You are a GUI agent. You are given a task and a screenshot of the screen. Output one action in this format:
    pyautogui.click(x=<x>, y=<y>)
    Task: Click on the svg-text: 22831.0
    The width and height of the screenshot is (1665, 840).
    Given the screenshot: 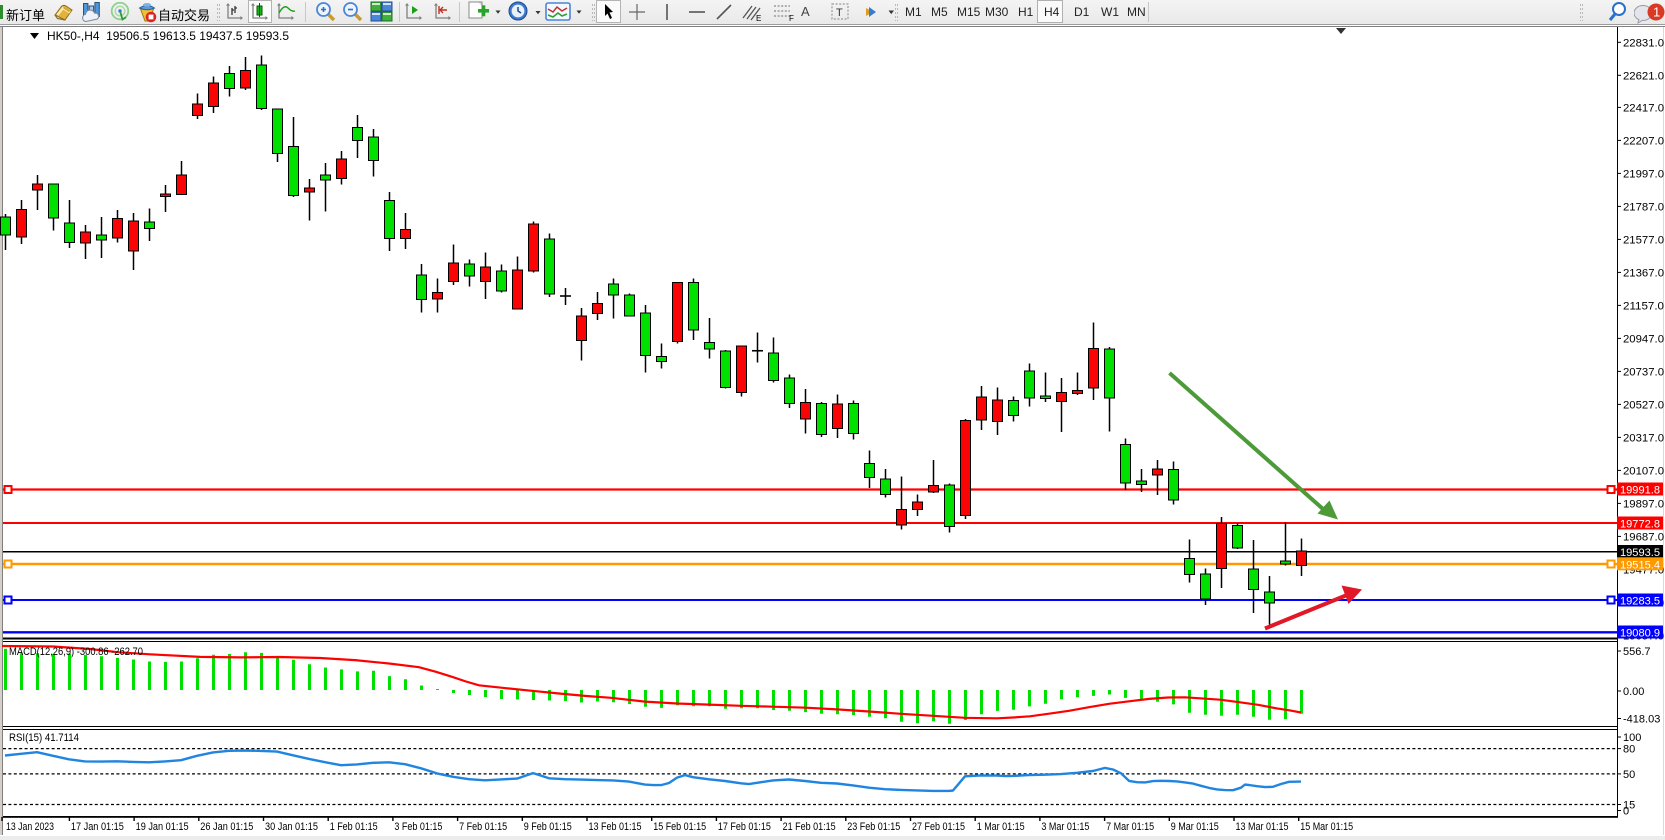 What is the action you would take?
    pyautogui.click(x=1643, y=43)
    